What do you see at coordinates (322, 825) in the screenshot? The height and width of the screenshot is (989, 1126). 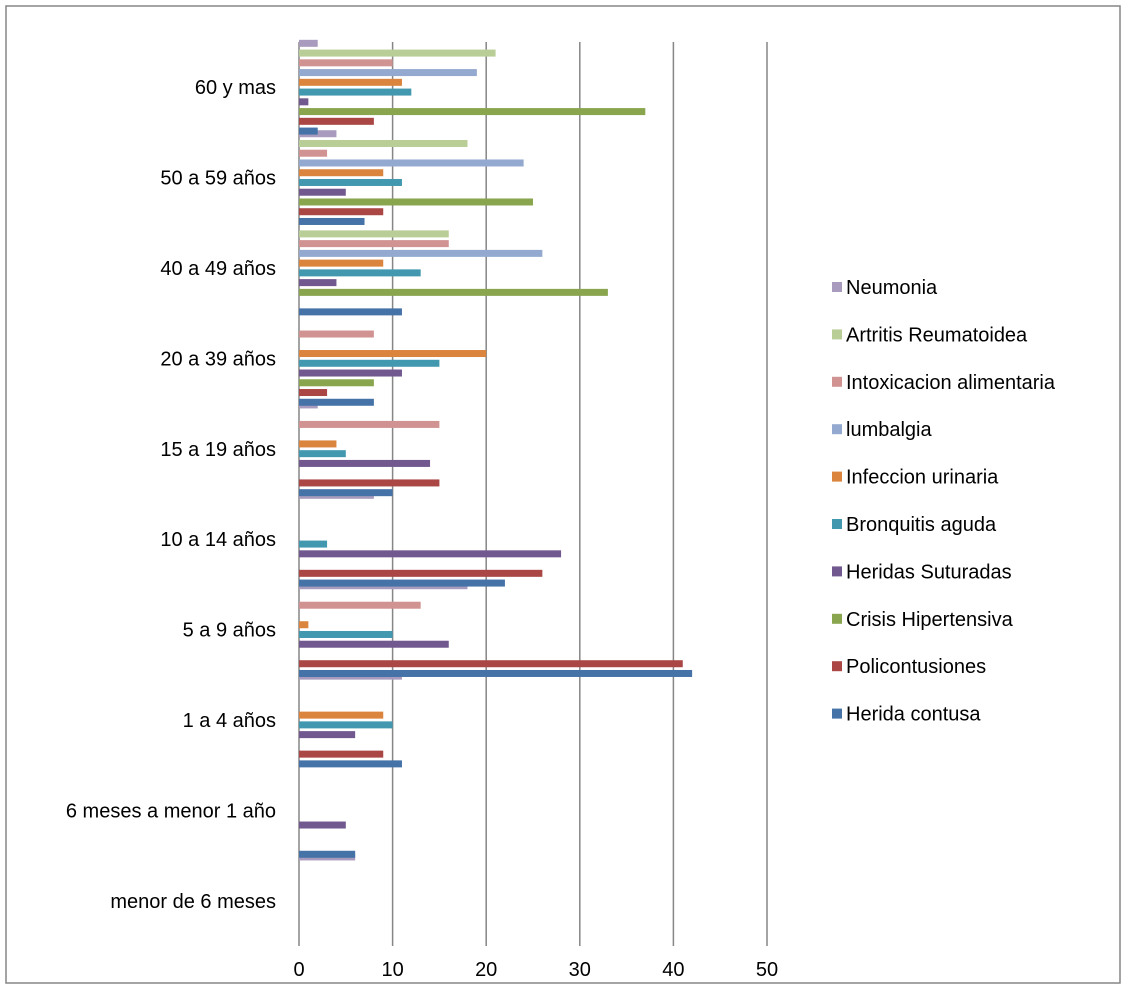 I see `bar-heridas-suturadas-6-meses-a-menor-1-ano` at bounding box center [322, 825].